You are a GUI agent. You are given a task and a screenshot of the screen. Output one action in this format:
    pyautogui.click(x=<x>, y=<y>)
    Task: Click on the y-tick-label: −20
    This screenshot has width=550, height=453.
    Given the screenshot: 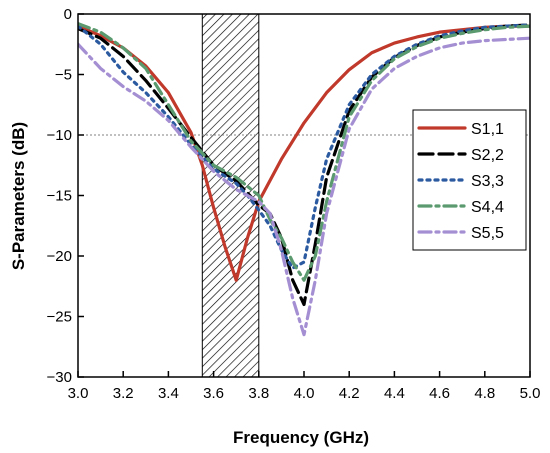 What is the action you would take?
    pyautogui.click(x=59, y=256)
    